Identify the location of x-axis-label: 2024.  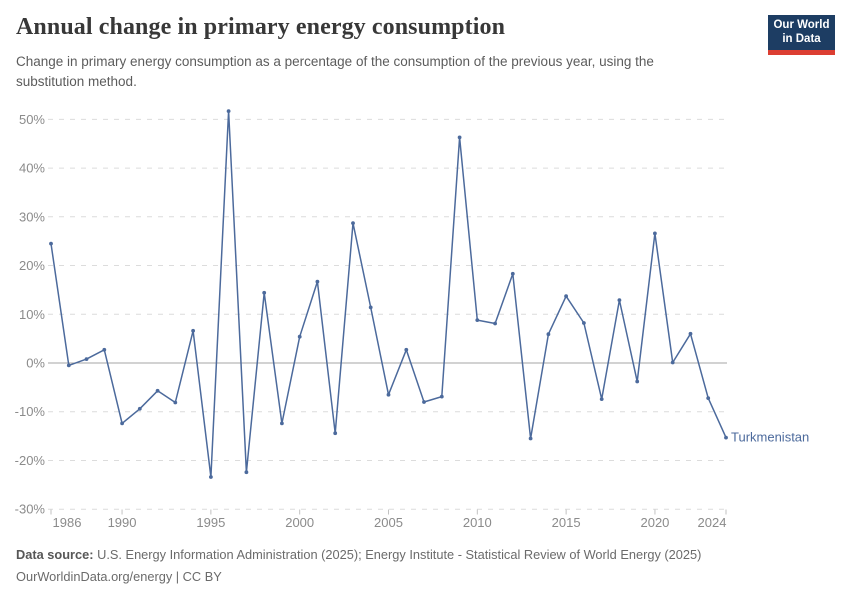
(712, 522).